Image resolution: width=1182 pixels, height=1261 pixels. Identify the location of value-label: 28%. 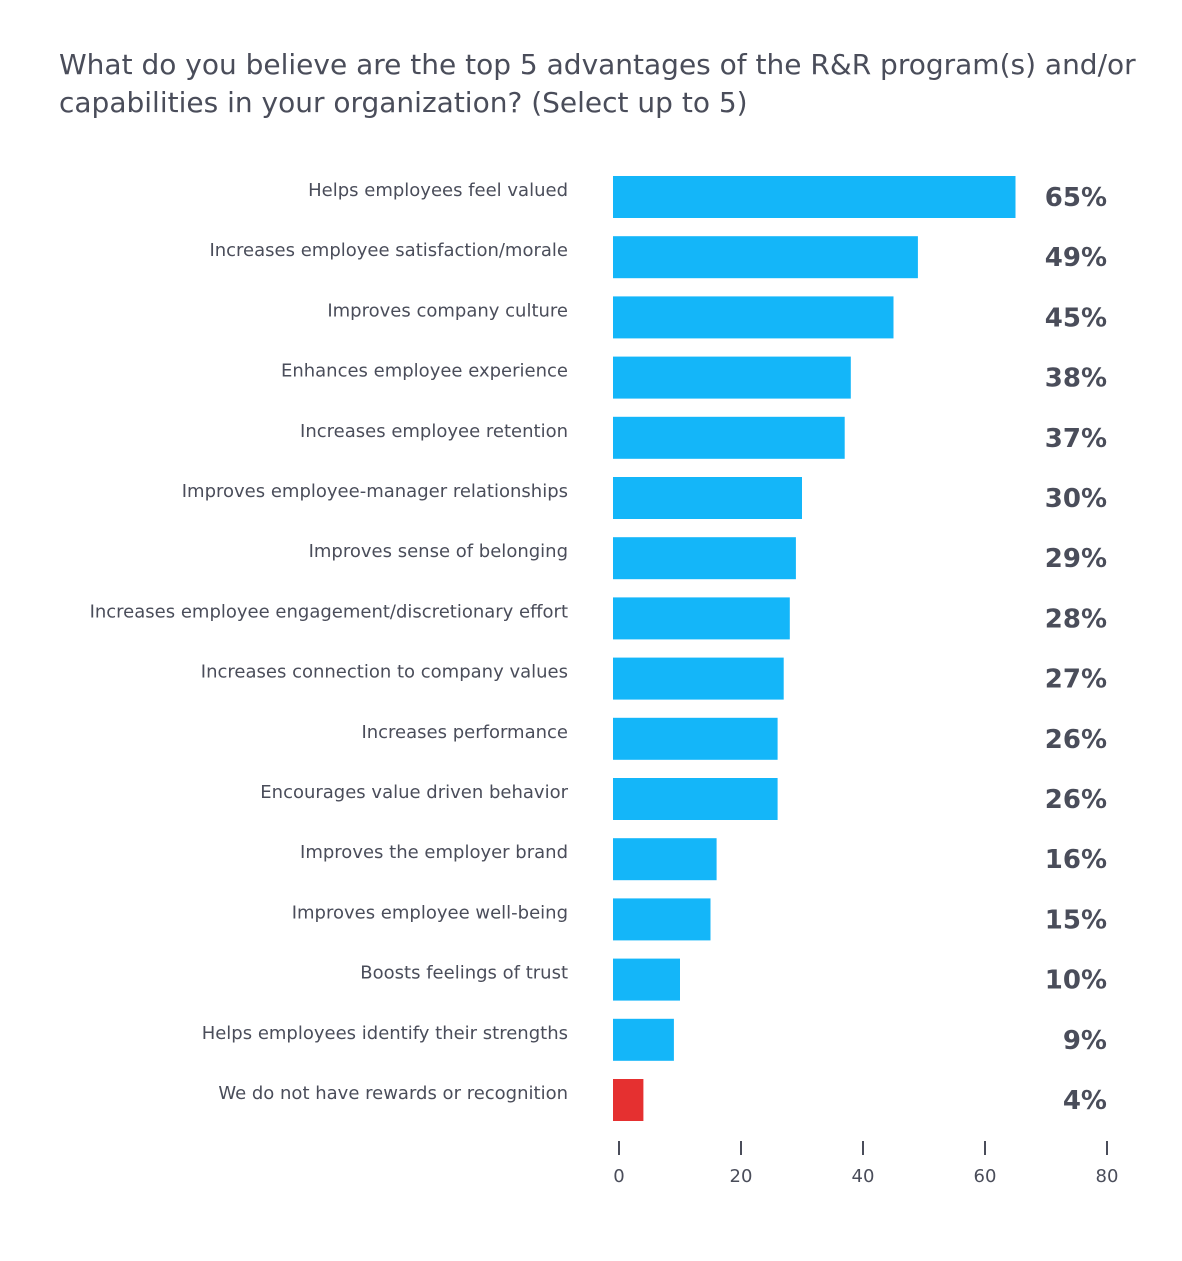
(1076, 619).